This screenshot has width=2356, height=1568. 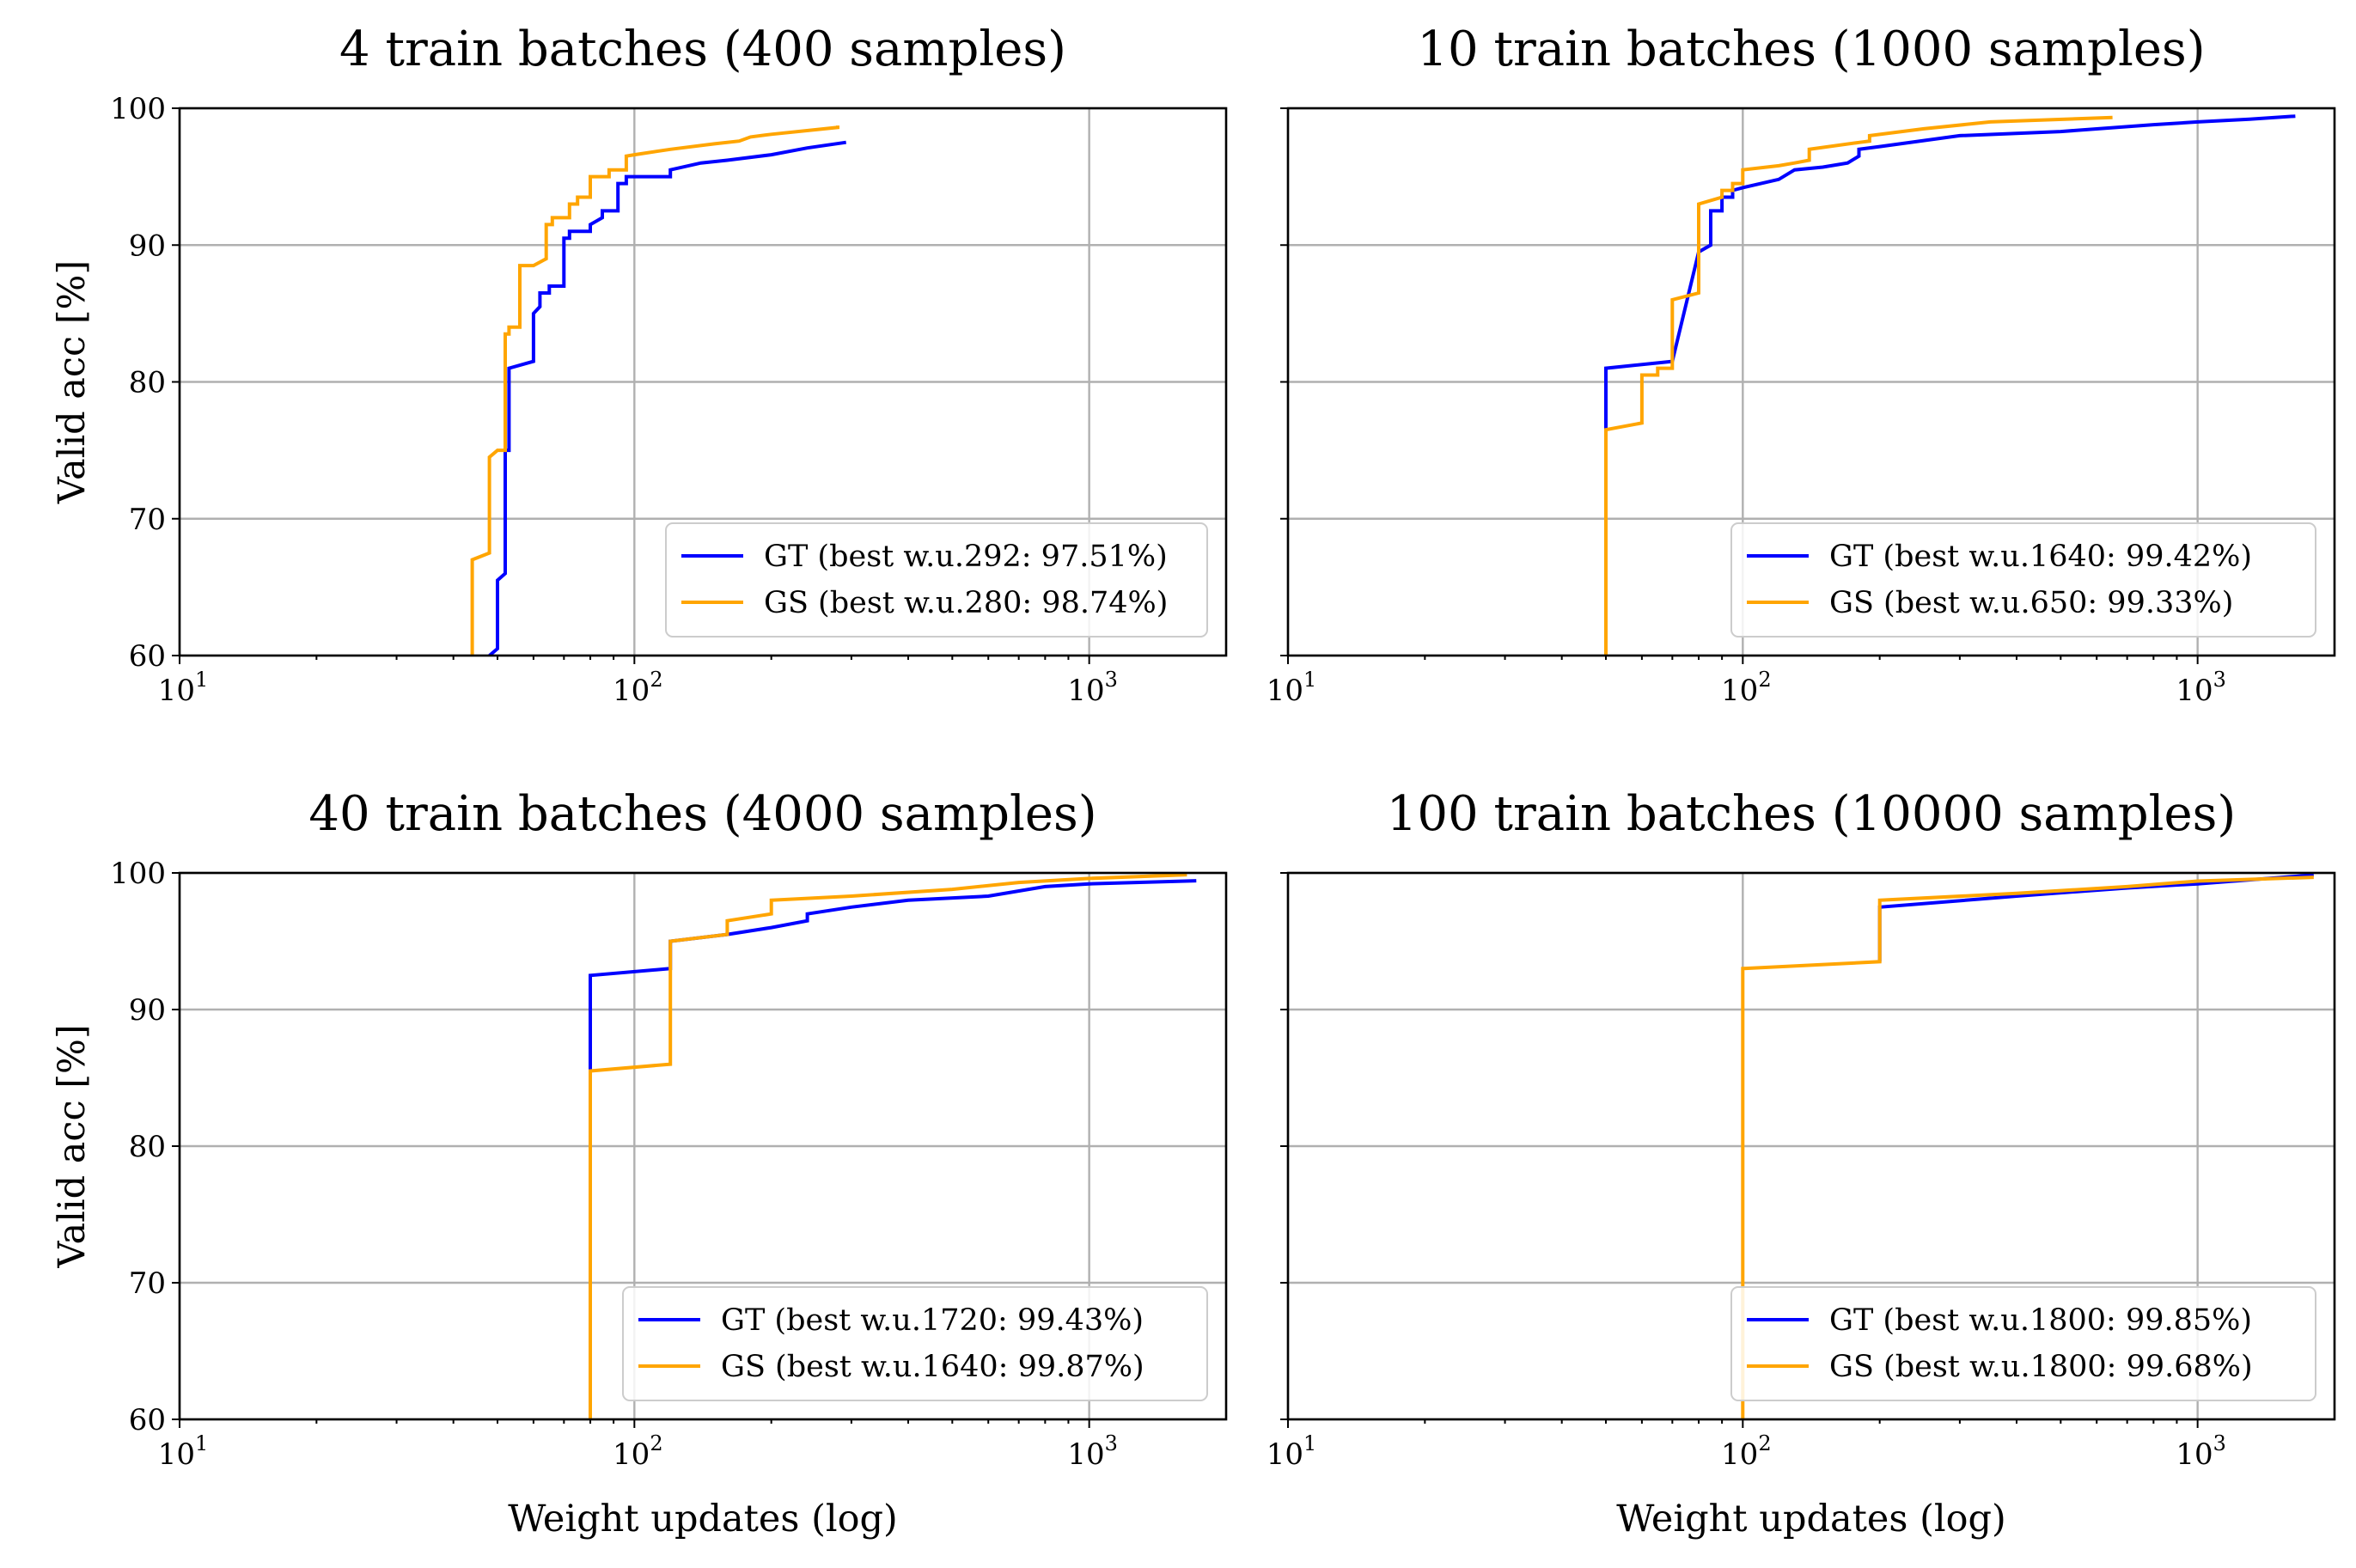 I want to click on legend-label-gt: GT (best w.u.292: 97.51%), so click(x=966, y=557).